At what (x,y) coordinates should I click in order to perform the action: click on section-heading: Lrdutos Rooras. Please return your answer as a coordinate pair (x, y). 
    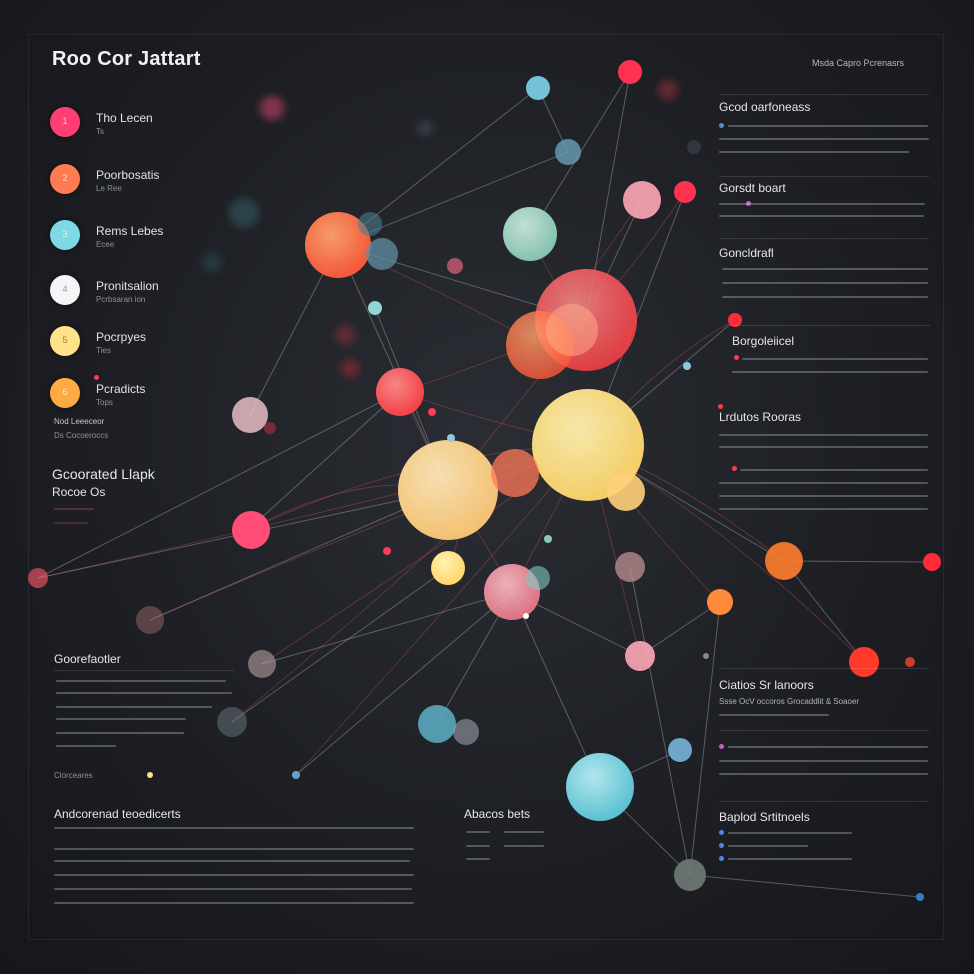
    Looking at the image, I should click on (760, 417).